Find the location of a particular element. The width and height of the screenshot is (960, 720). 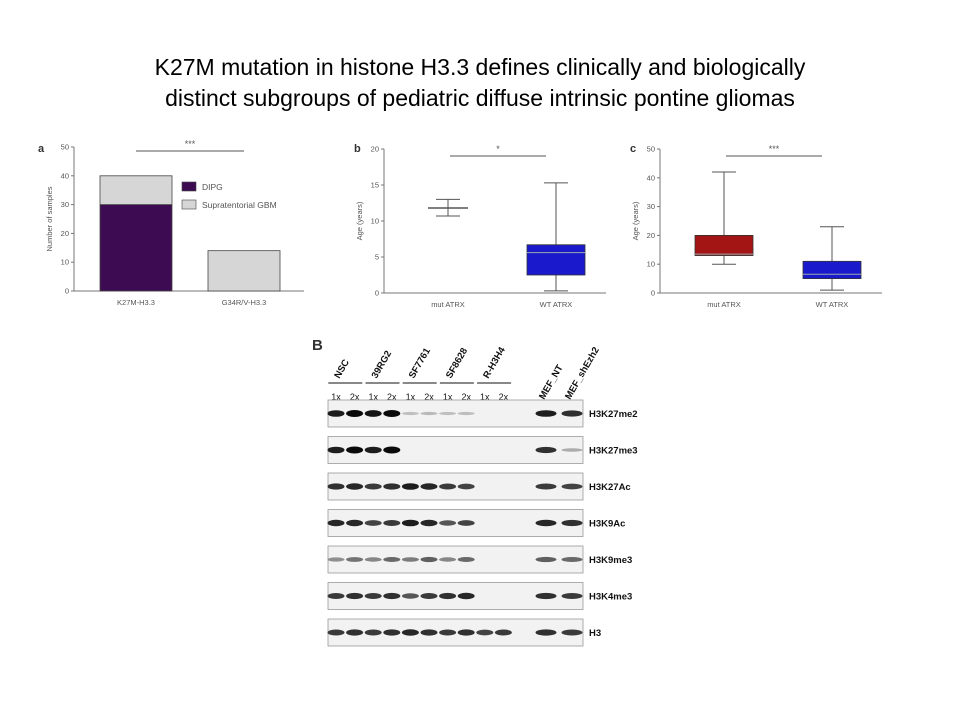

blot-cell-line-label: SF7761 is located at coordinates (420, 363).